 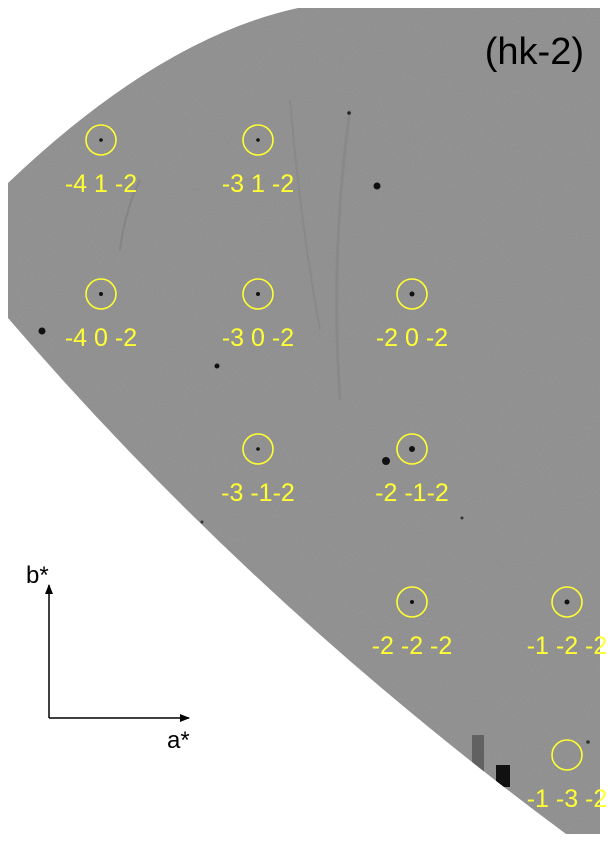 I want to click on reflection-label: -2 -1-2, so click(x=412, y=493).